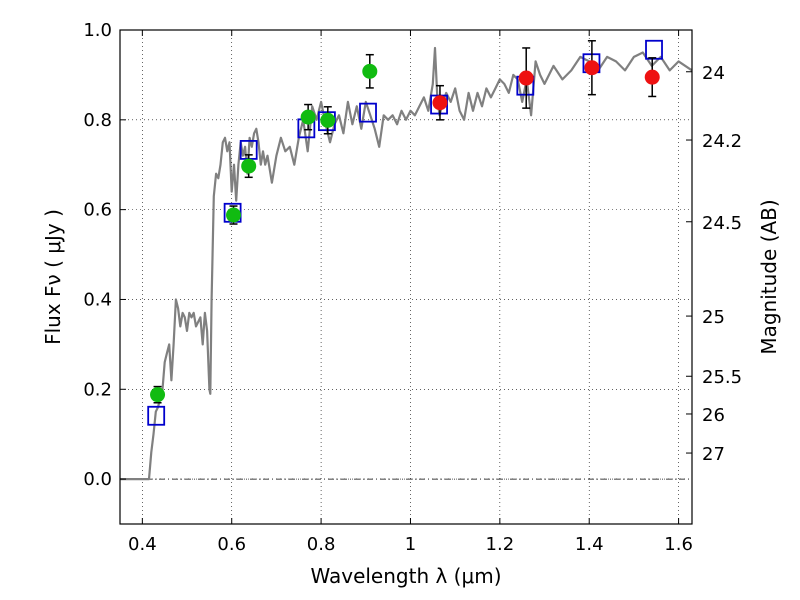 This screenshot has height=600, width=800. I want to click on x-axis-label: Wavelength λ (μm), so click(405, 576).